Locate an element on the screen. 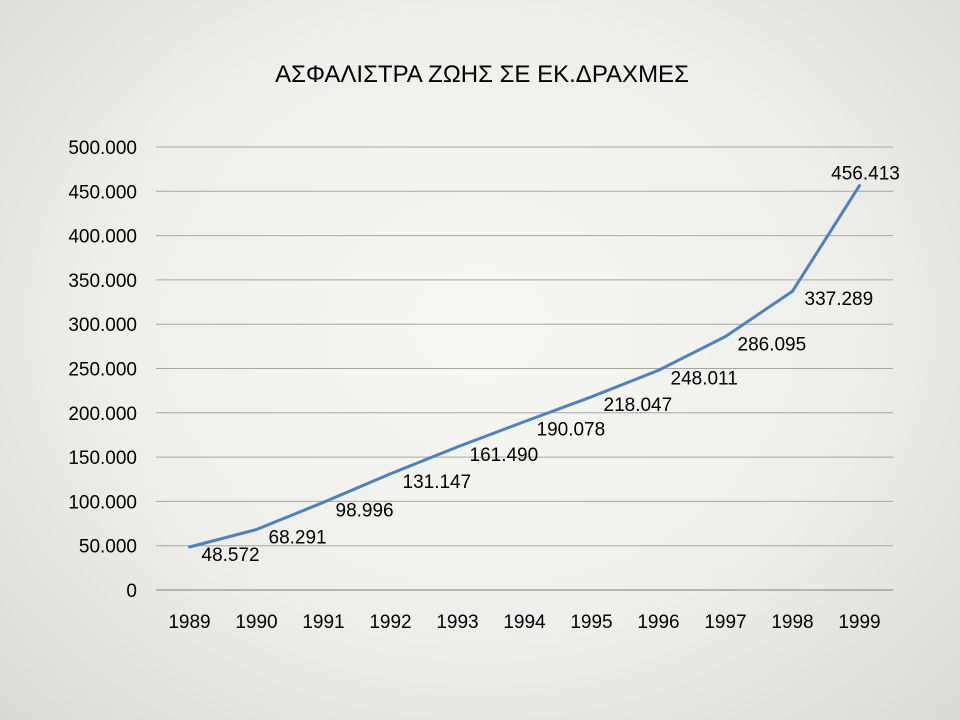 This screenshot has width=960, height=720. x-tick-label: 1991 is located at coordinates (323, 622).